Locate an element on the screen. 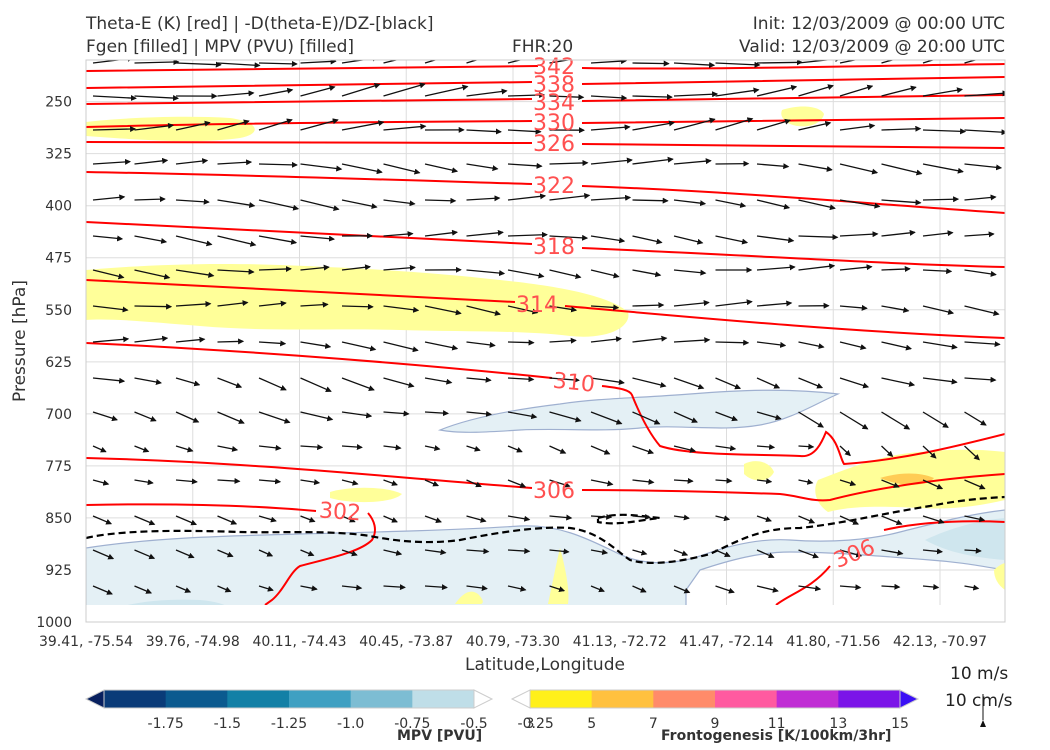 Image resolution: width=1050 pixels, height=750 pixels. colorbar-tick-label: 11 is located at coordinates (777, 724).